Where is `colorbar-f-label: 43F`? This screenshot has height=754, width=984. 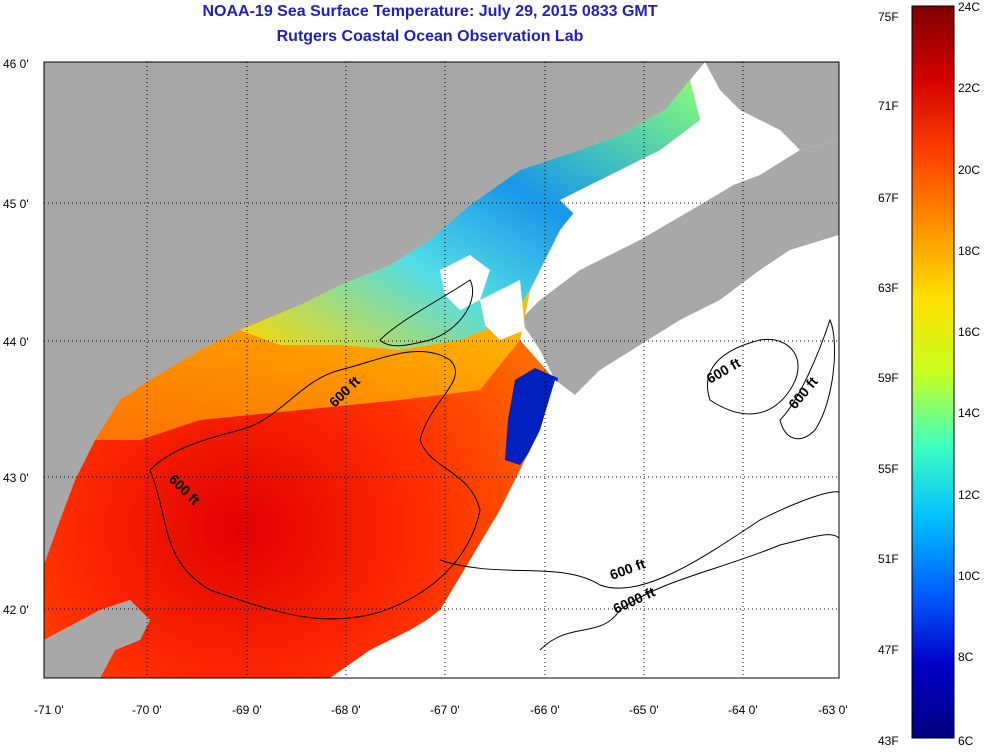
colorbar-f-label: 43F is located at coordinates (888, 741).